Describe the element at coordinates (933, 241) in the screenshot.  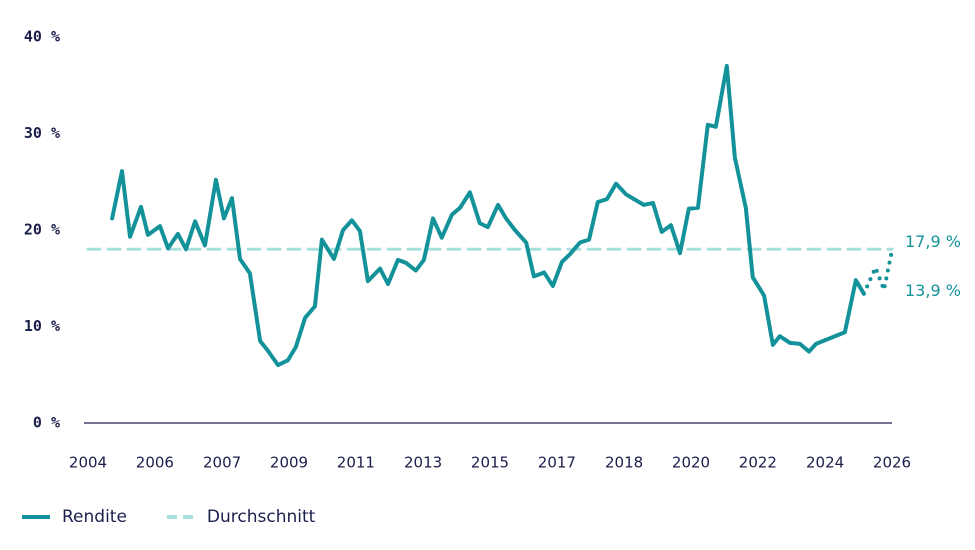
I see `annotation: 17,9 %` at that location.